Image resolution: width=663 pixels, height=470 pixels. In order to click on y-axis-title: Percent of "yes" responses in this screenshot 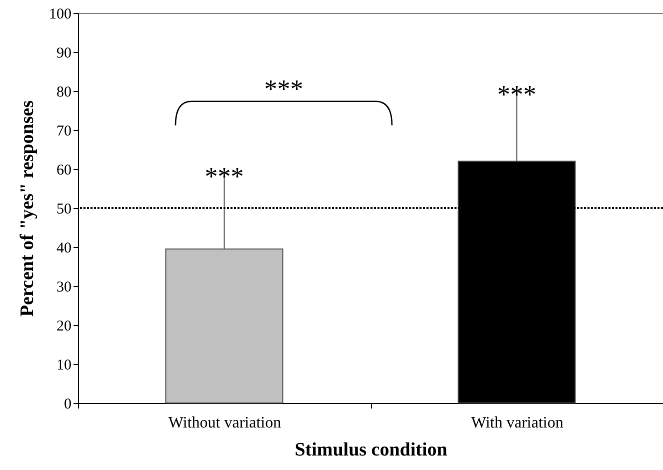, I will do `click(27, 208)`.